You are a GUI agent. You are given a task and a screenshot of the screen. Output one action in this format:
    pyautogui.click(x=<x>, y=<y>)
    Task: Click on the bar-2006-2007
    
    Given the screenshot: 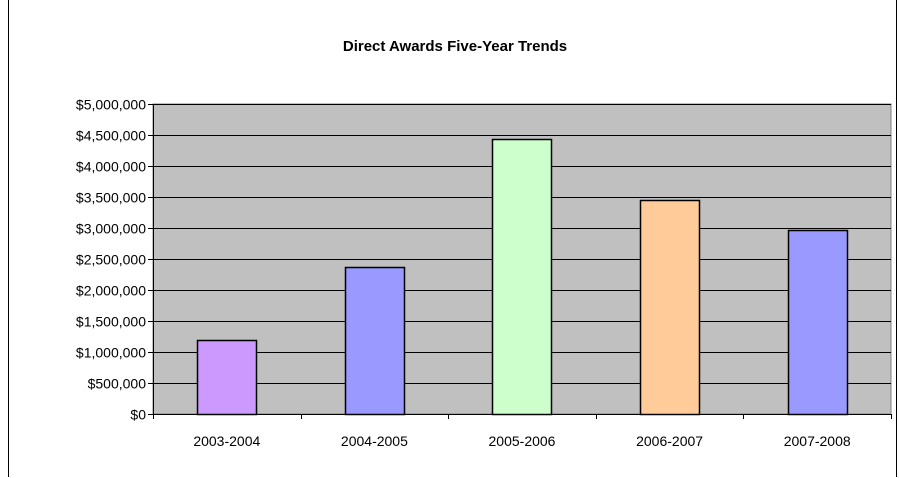 What is the action you would take?
    pyautogui.click(x=670, y=307)
    